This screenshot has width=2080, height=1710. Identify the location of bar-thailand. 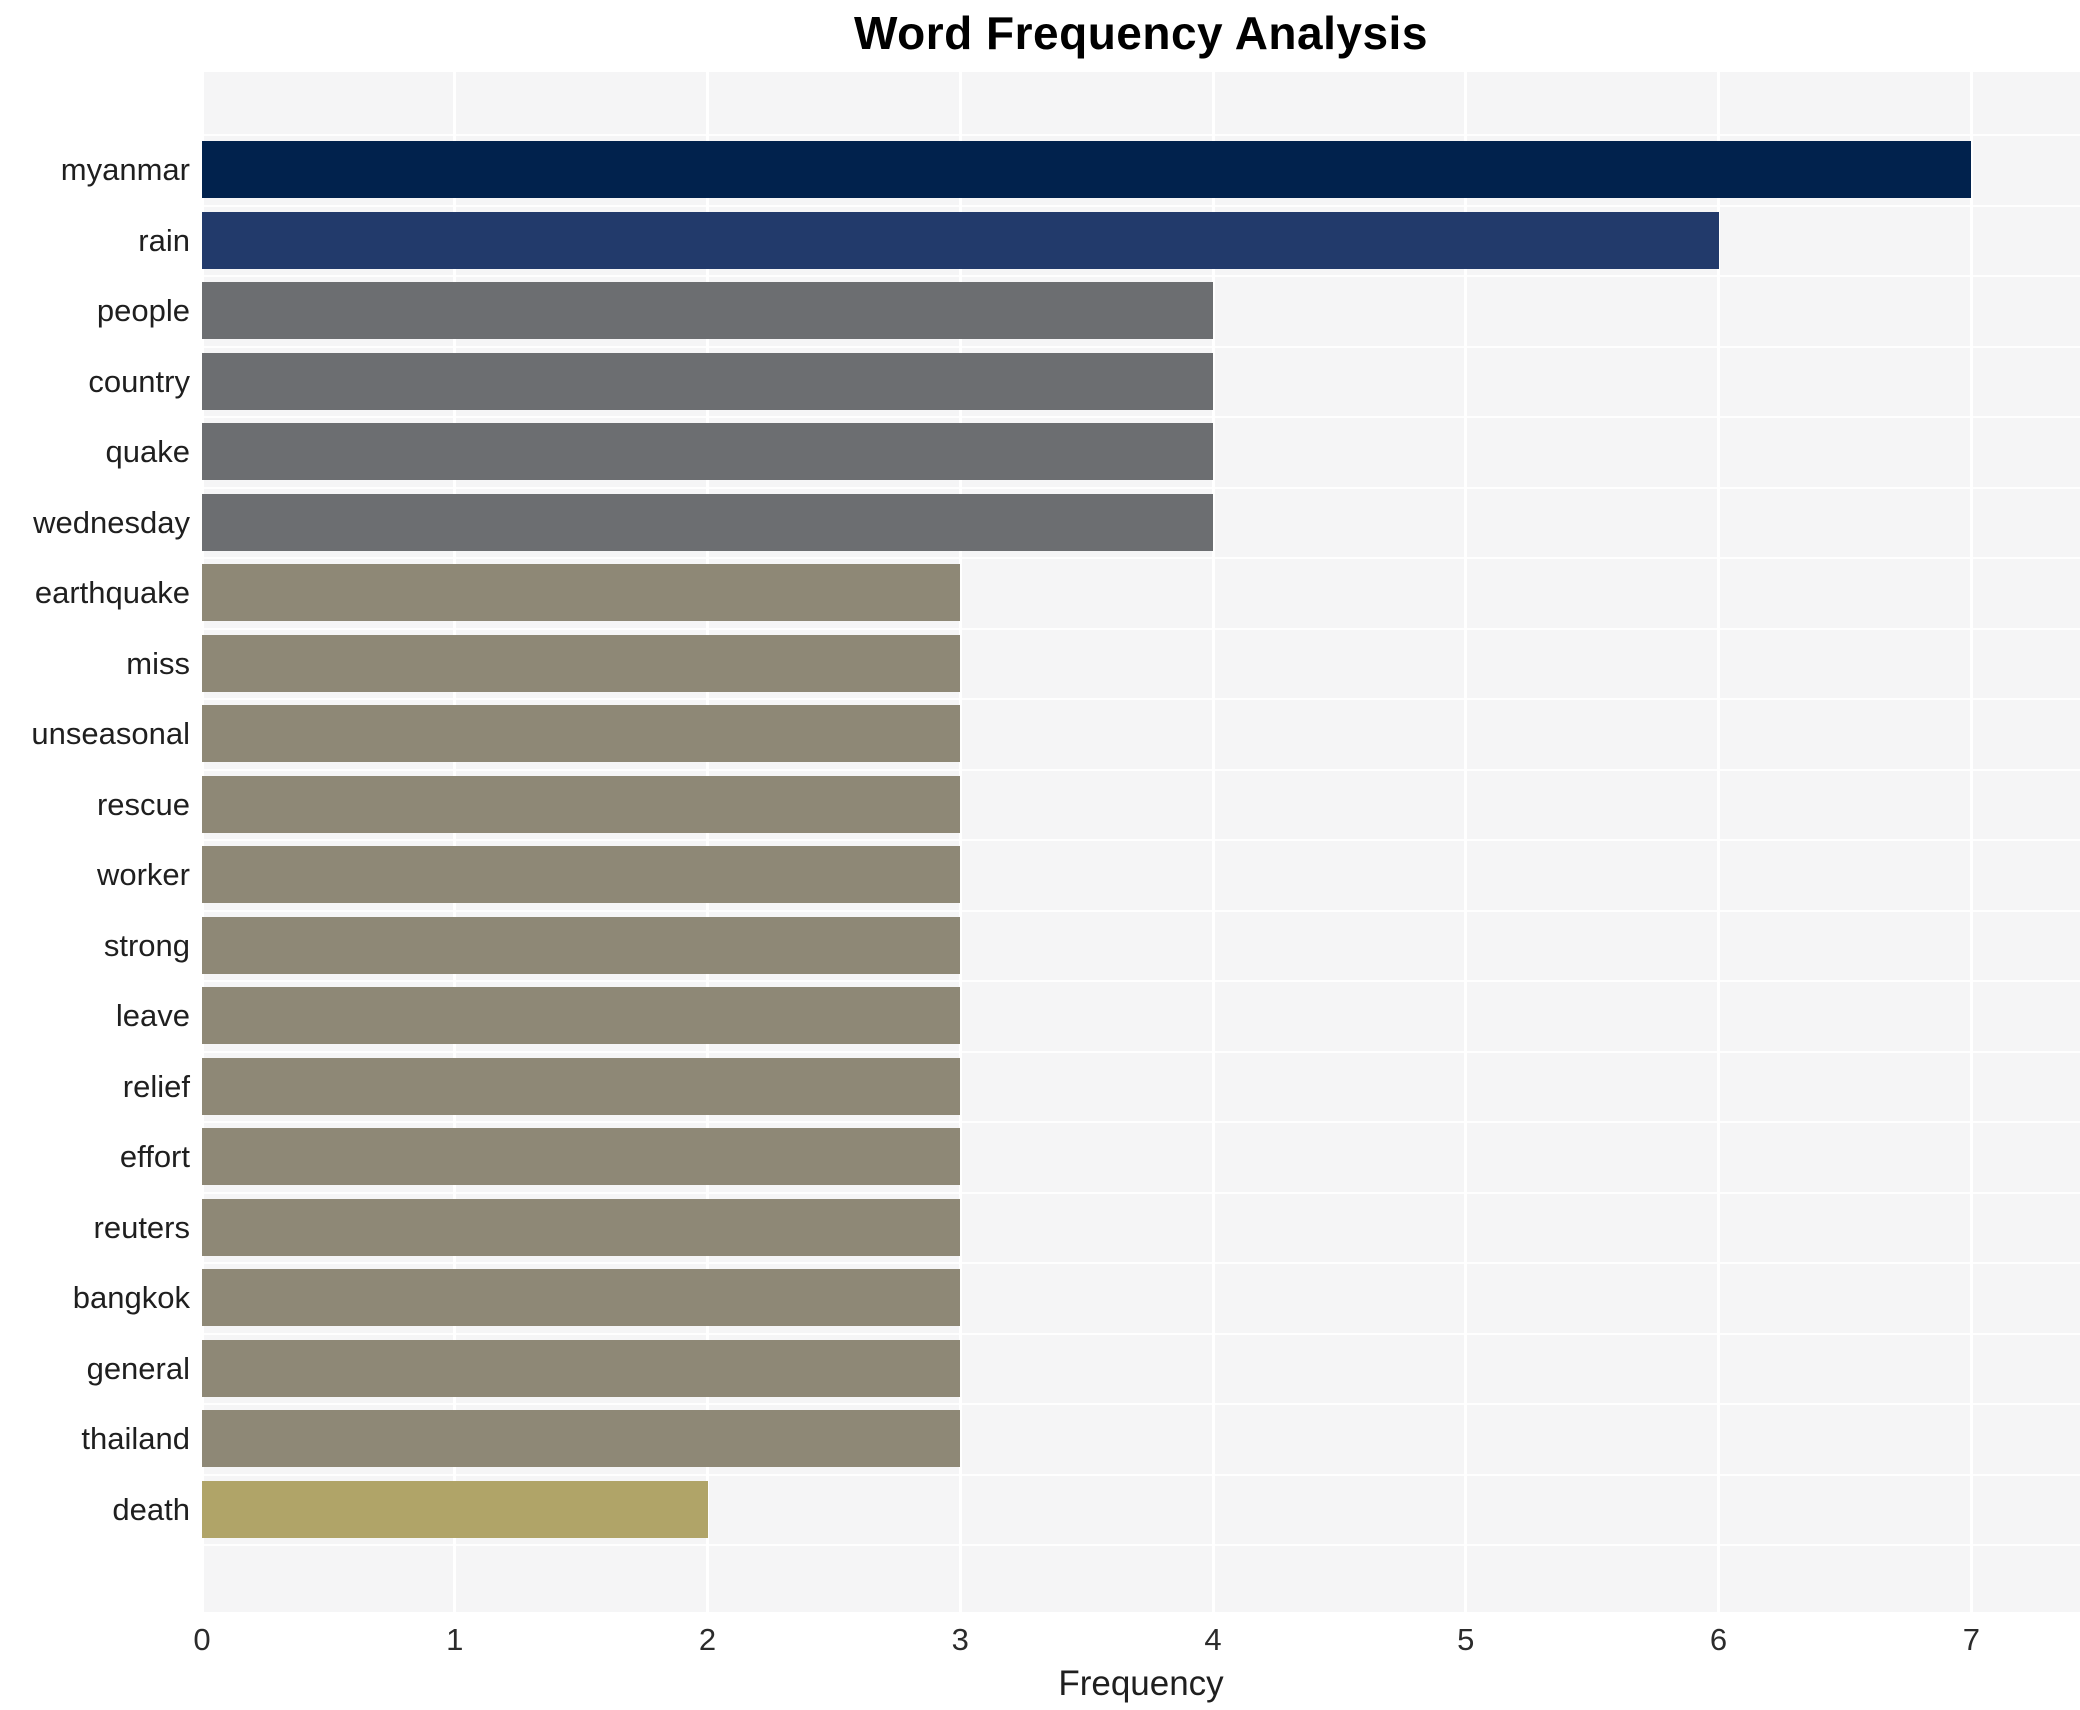
(581, 1438).